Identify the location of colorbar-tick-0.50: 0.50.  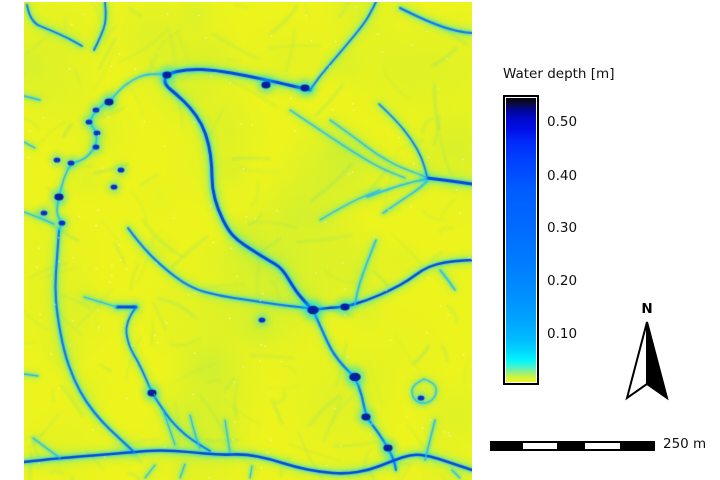
(562, 122).